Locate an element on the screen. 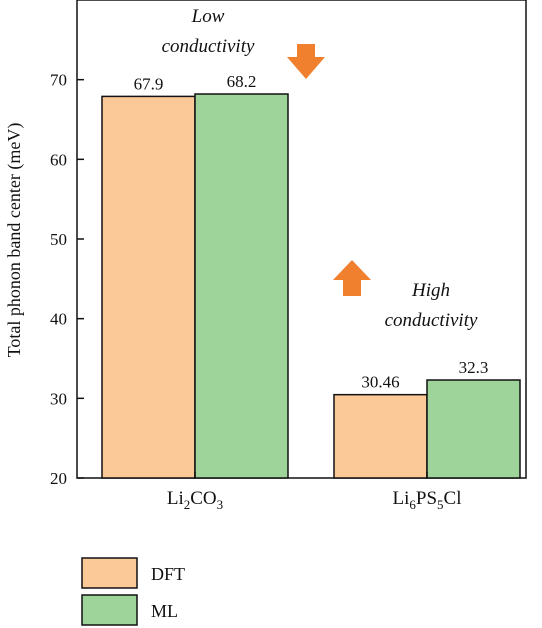 The width and height of the screenshot is (542, 628). y-tick-label: 70 is located at coordinates (58, 80).